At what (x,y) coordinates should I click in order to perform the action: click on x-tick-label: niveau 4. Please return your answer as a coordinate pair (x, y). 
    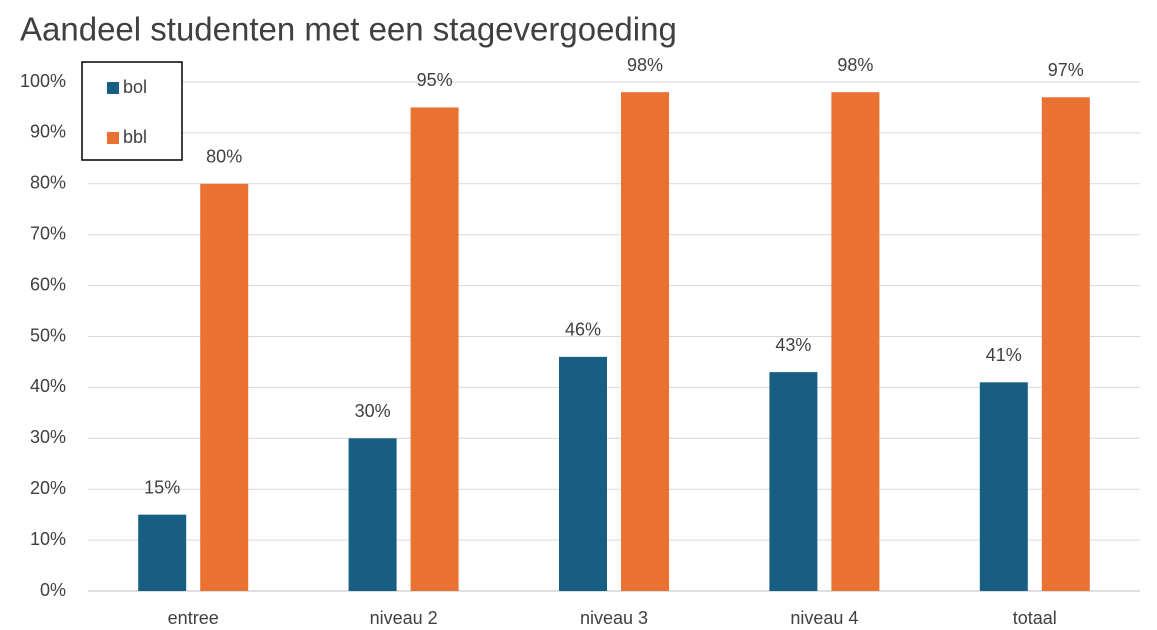
    Looking at the image, I should click on (824, 618).